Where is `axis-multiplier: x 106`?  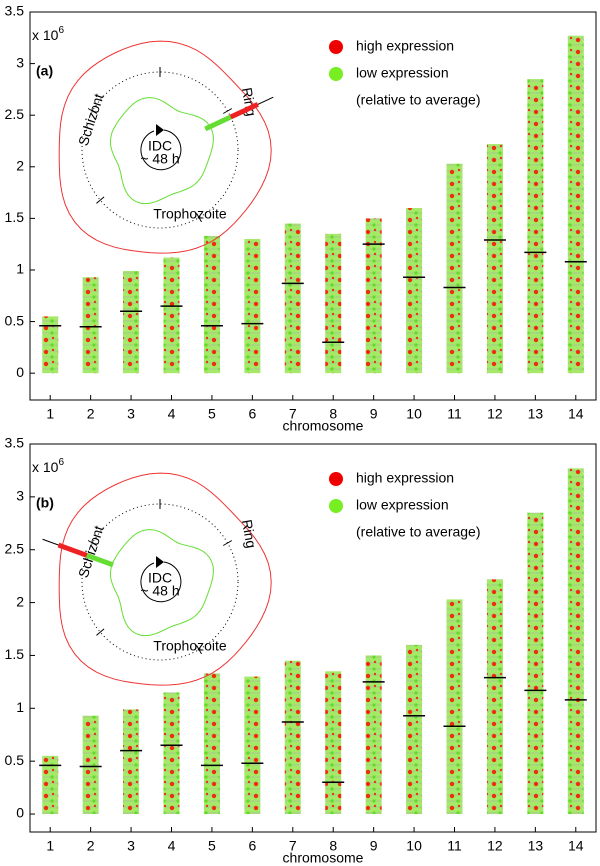
axis-multiplier: x 106 is located at coordinates (48, 34).